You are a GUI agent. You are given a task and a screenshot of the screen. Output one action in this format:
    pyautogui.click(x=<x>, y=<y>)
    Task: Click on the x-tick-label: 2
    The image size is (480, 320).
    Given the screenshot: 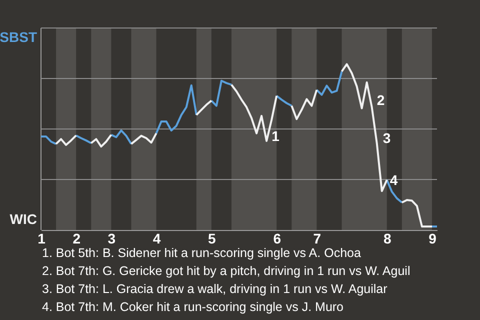 What is the action you would take?
    pyautogui.click(x=76, y=238)
    